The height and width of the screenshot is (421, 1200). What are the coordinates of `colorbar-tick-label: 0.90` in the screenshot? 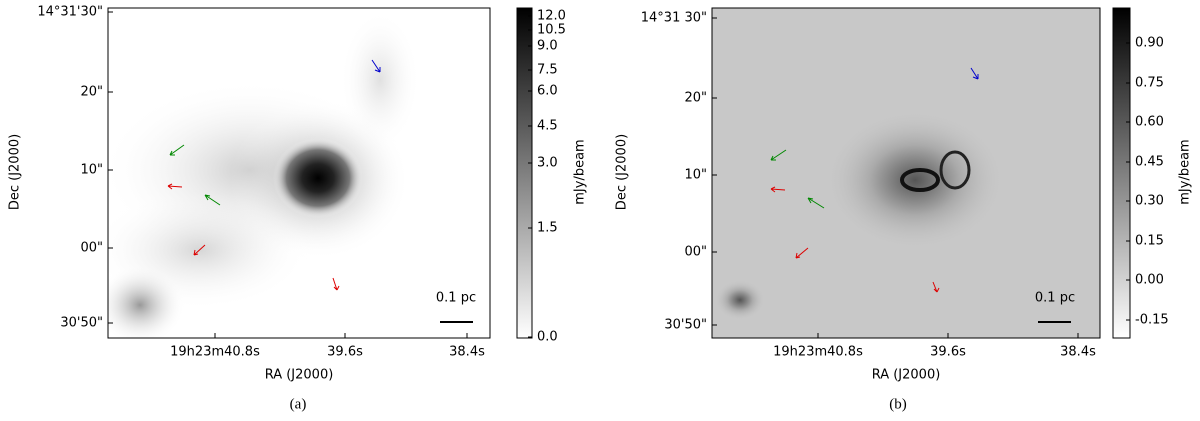 It's located at (1149, 43).